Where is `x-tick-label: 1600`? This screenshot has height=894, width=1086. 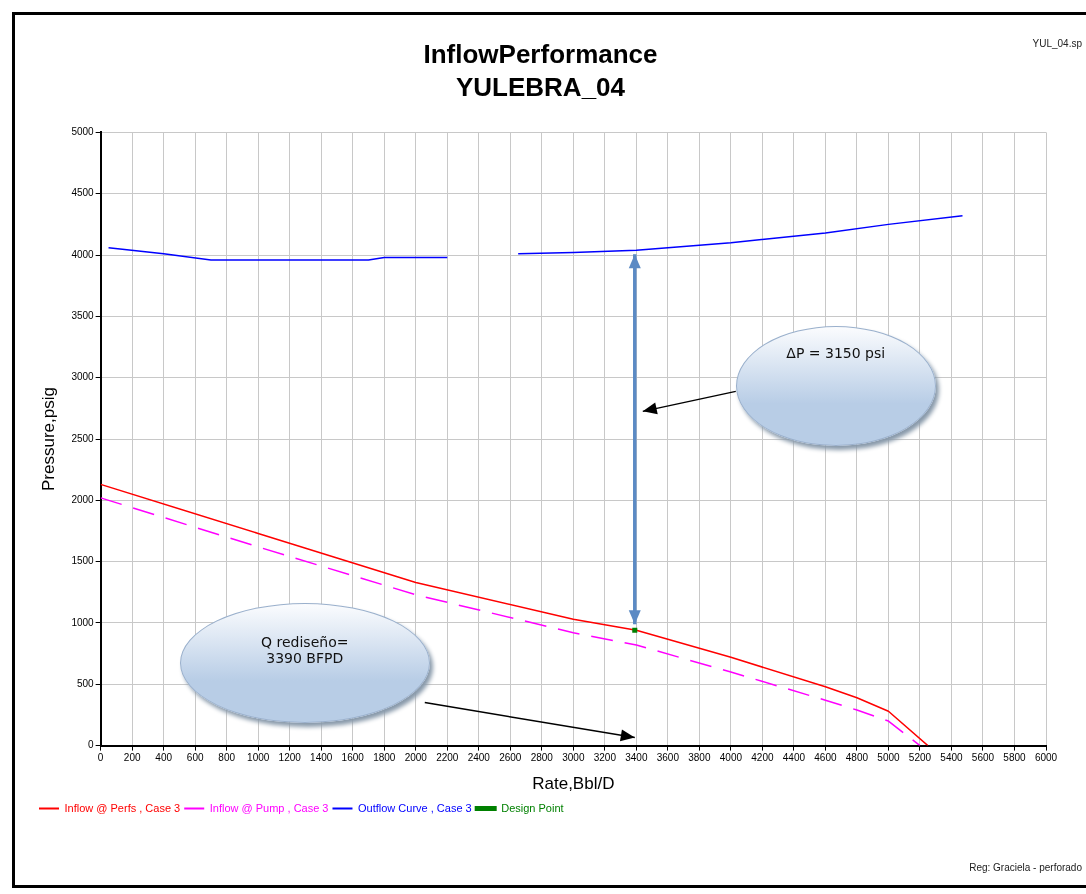
x-tick-label: 1600 is located at coordinates (353, 758).